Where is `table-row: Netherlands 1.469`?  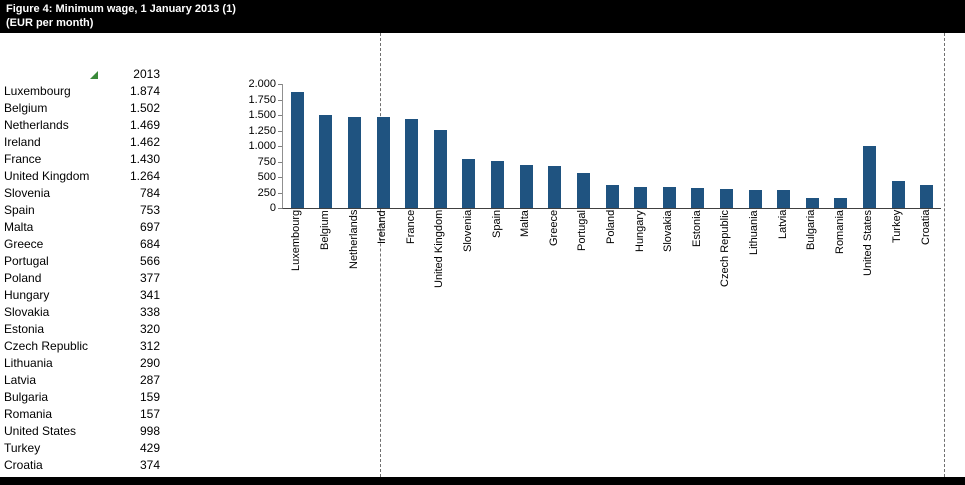 table-row: Netherlands 1.469 is located at coordinates (82, 125).